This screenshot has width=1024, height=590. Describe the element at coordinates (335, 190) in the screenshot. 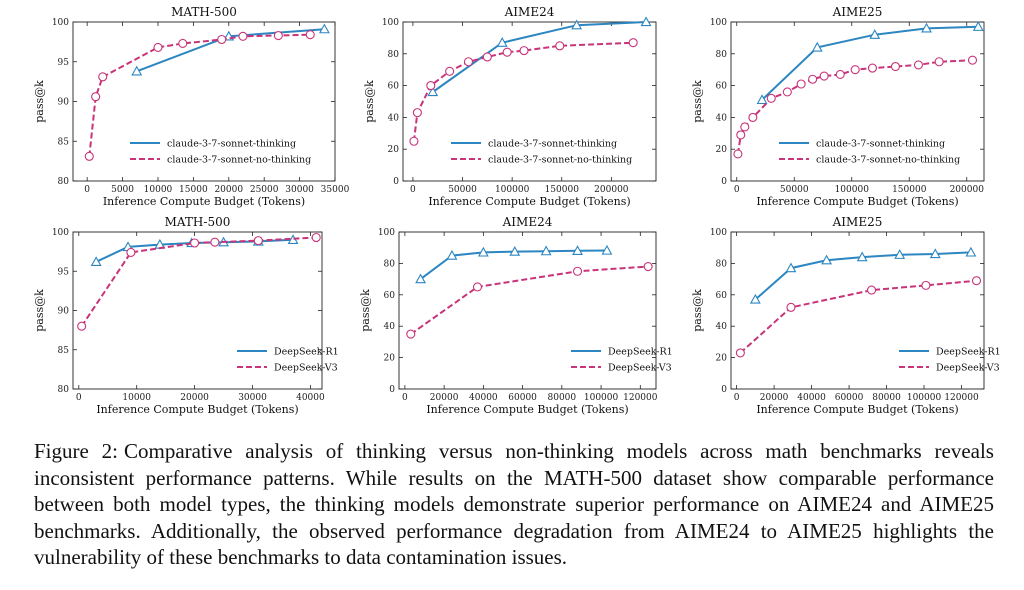

I see `x-tick-label: 35000` at that location.